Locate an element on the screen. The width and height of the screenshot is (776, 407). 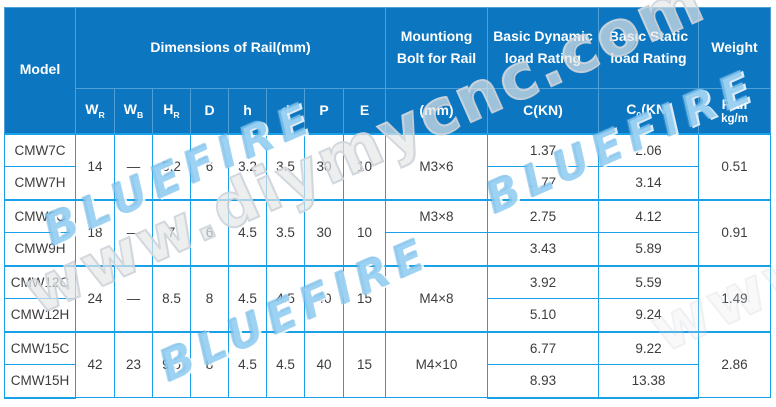
dim-cell-wr: 14 is located at coordinates (95, 166).